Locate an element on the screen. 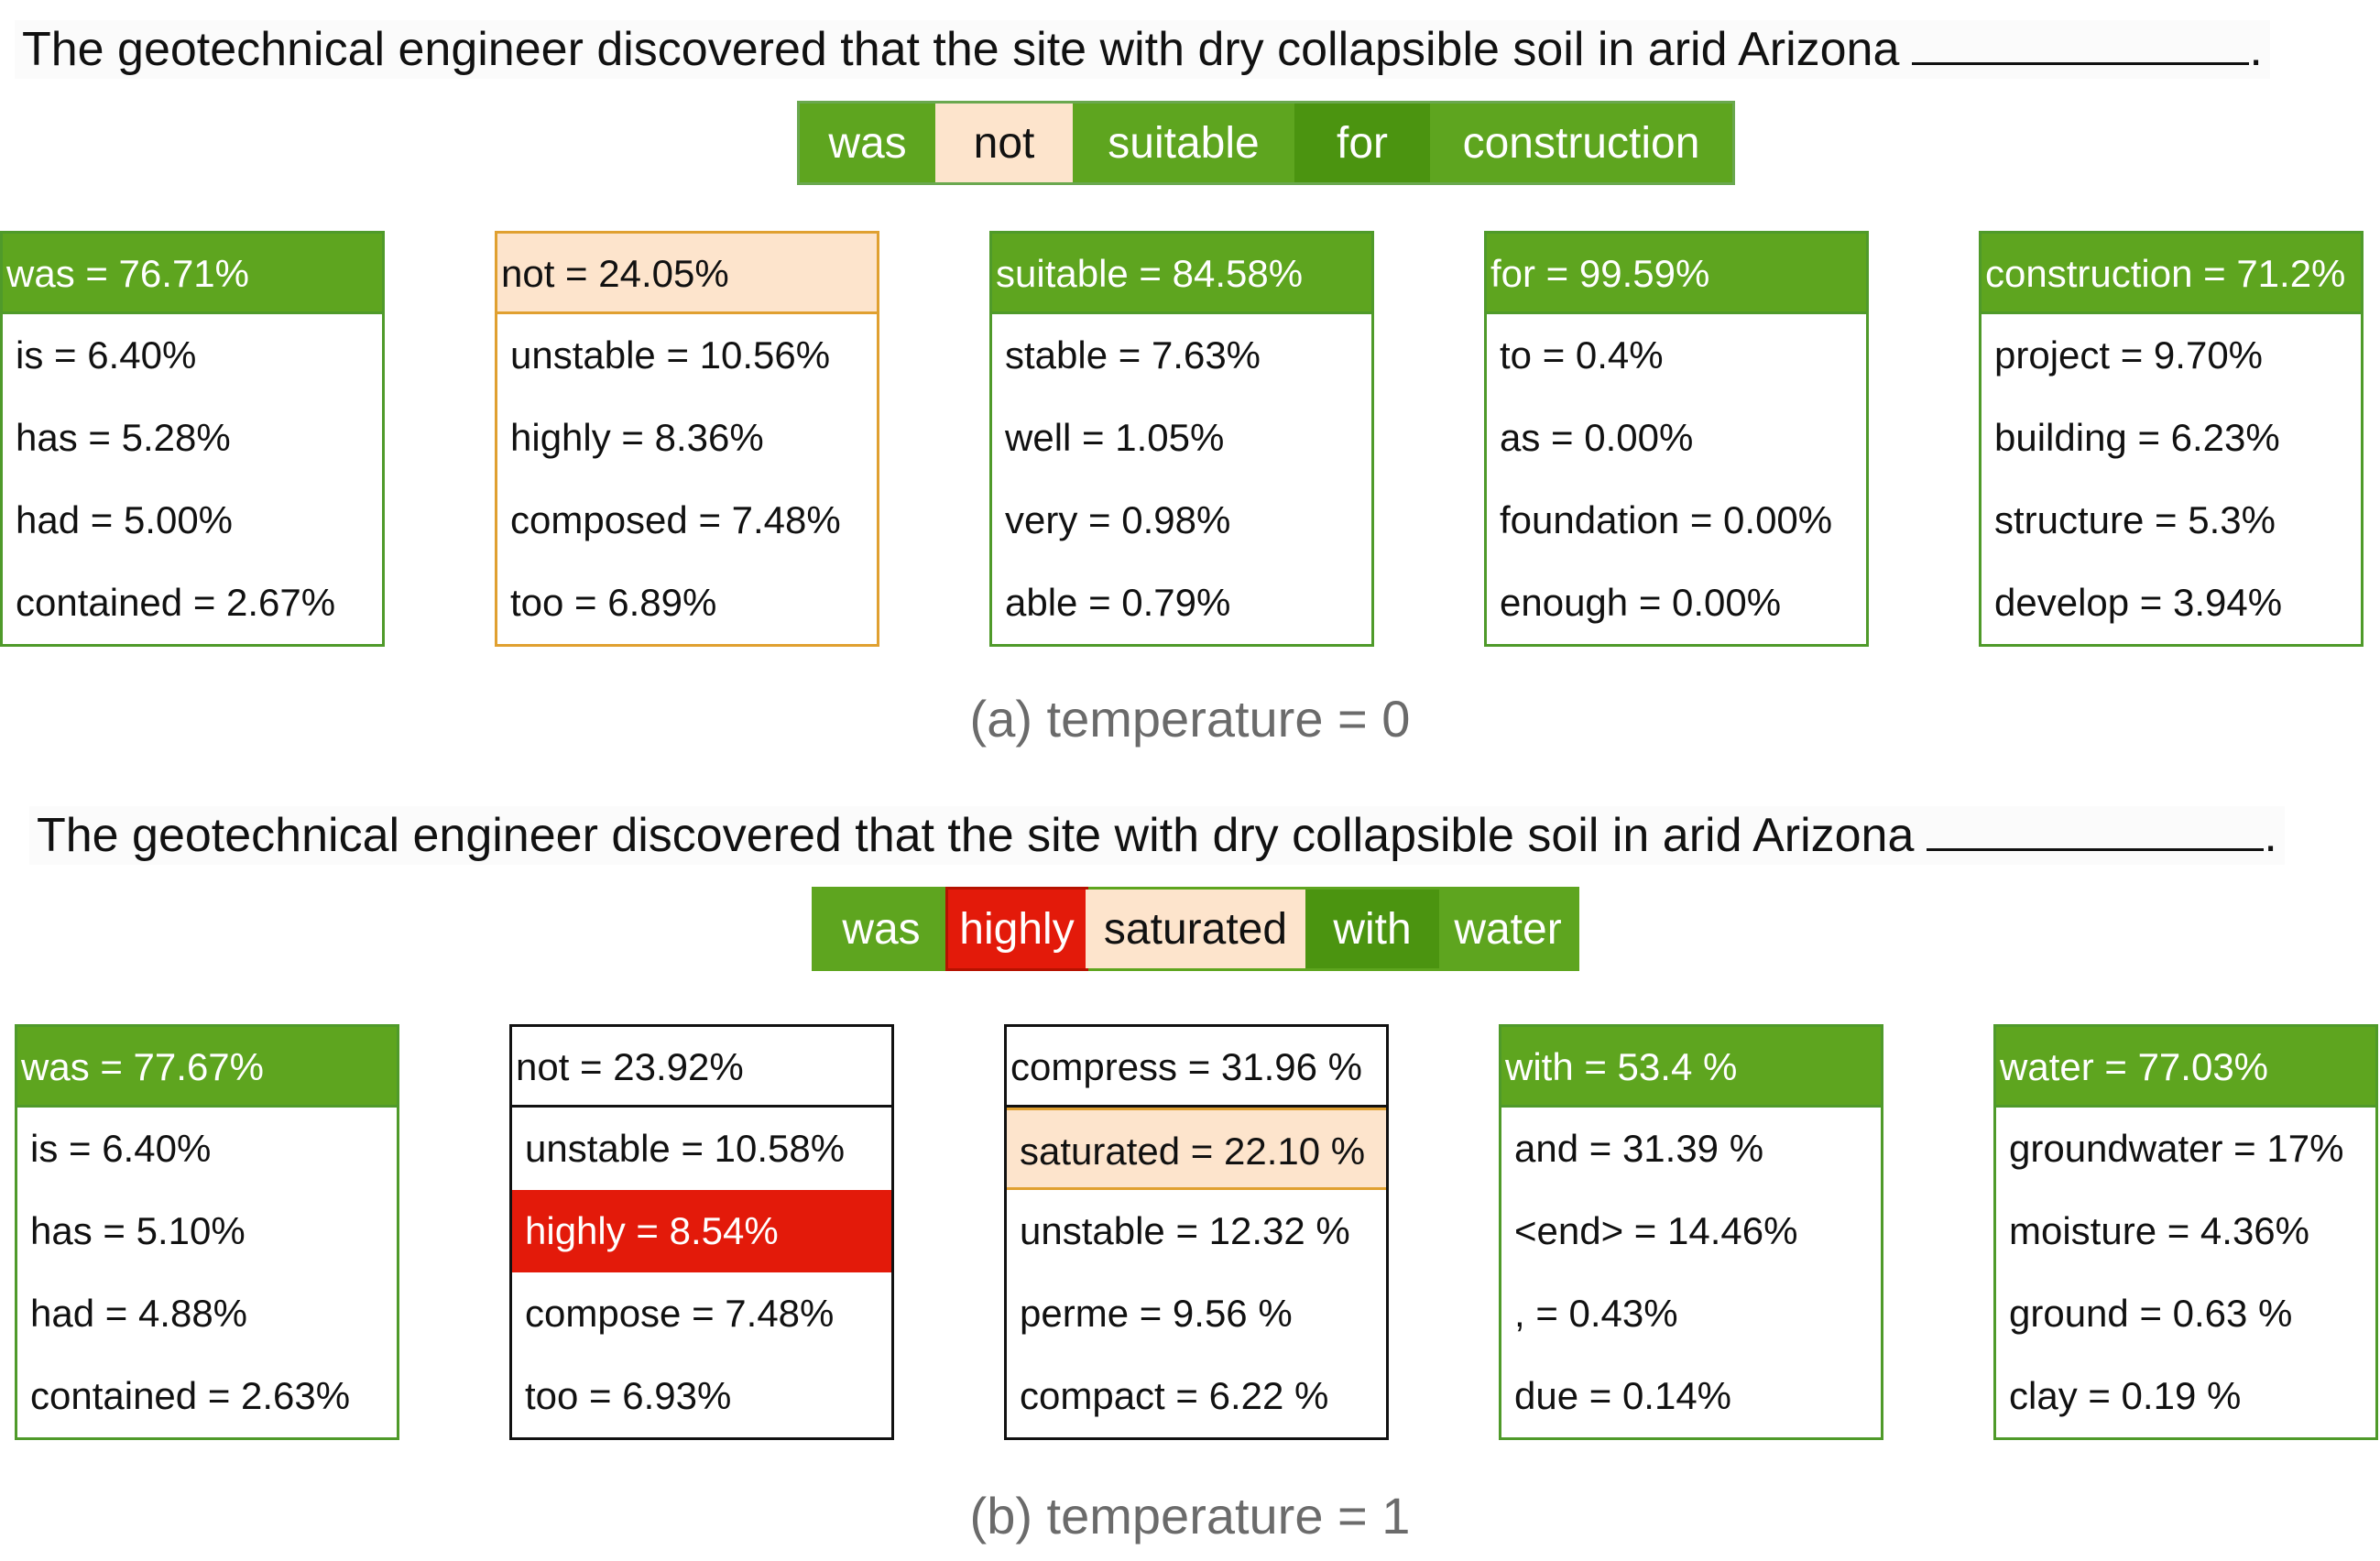 Image resolution: width=2380 pixels, height=1561 pixels. top-candidate: not = 23.92% is located at coordinates (701, 1067).